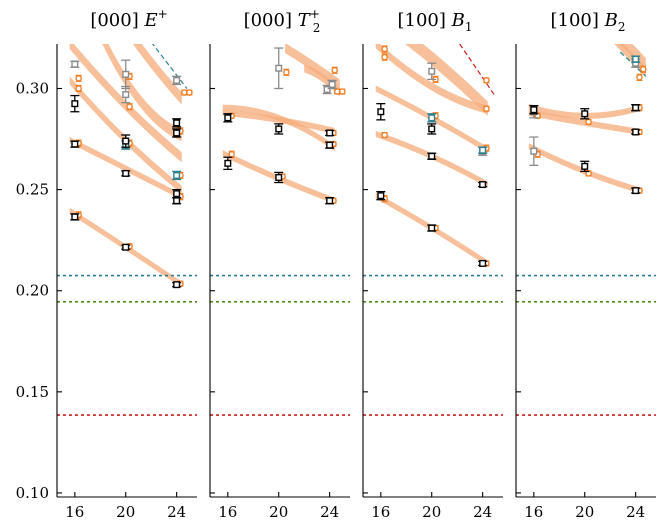  I want to click on title-irrep: T, so click(305, 20).